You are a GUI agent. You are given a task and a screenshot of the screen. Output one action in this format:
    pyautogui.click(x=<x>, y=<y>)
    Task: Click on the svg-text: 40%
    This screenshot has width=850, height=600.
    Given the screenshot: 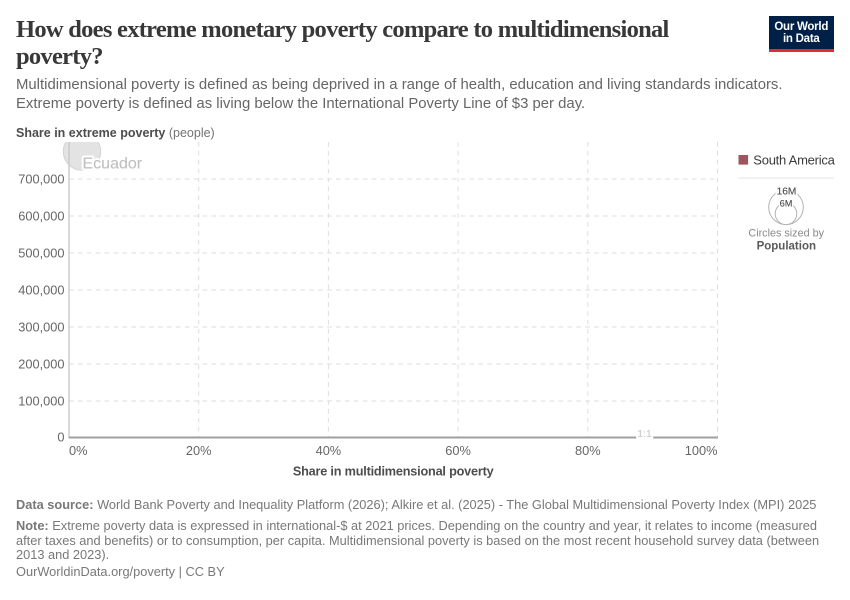 What is the action you would take?
    pyautogui.click(x=329, y=450)
    